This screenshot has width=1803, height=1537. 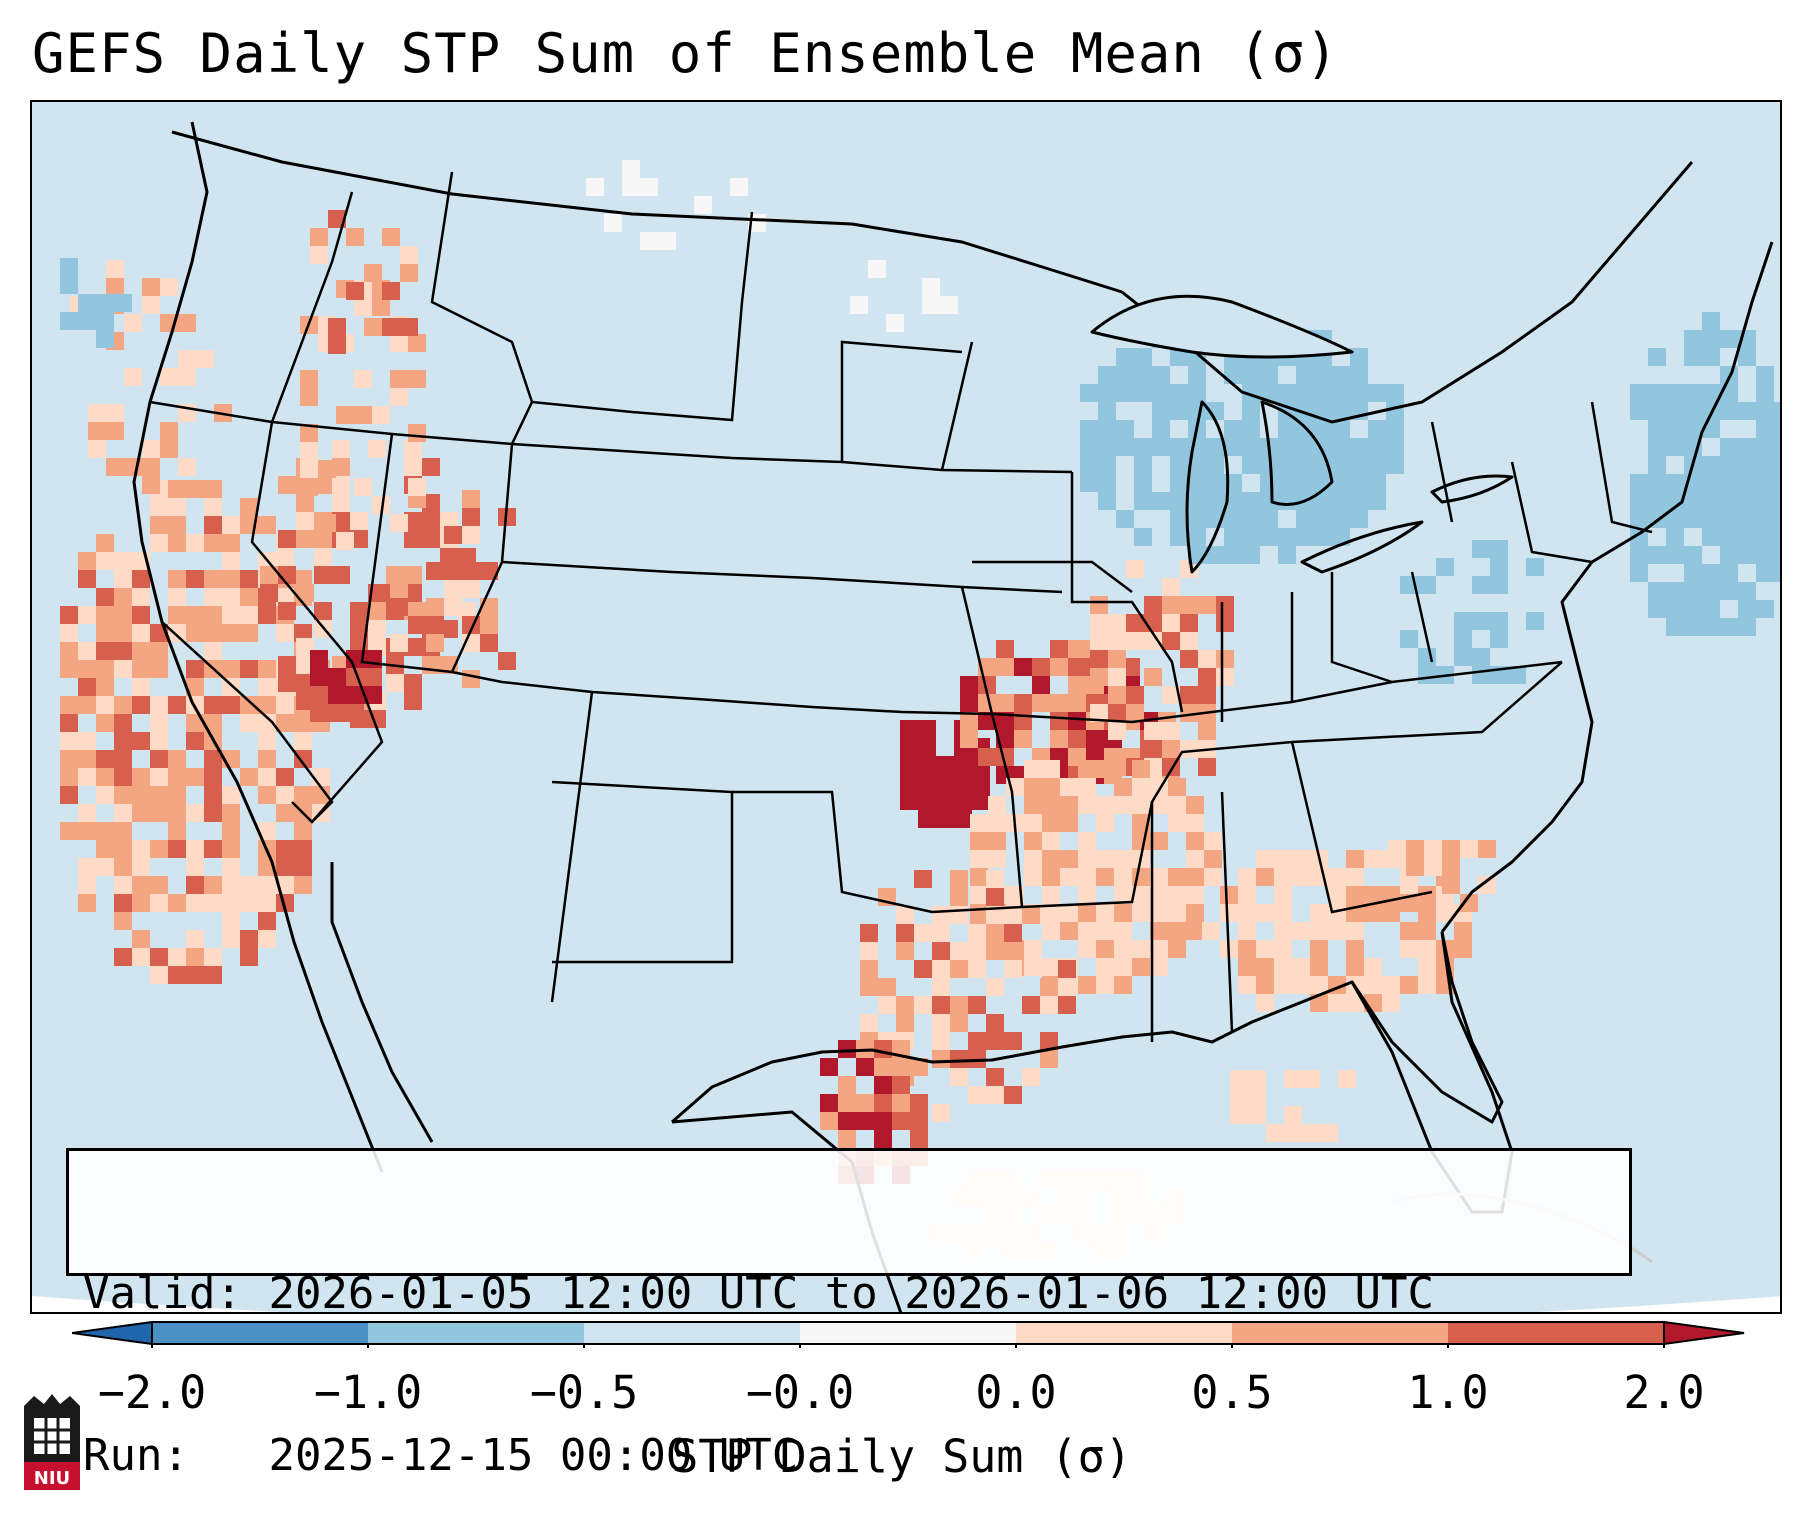 What do you see at coordinates (908, 1334) in the screenshot?
I see `colorbar` at bounding box center [908, 1334].